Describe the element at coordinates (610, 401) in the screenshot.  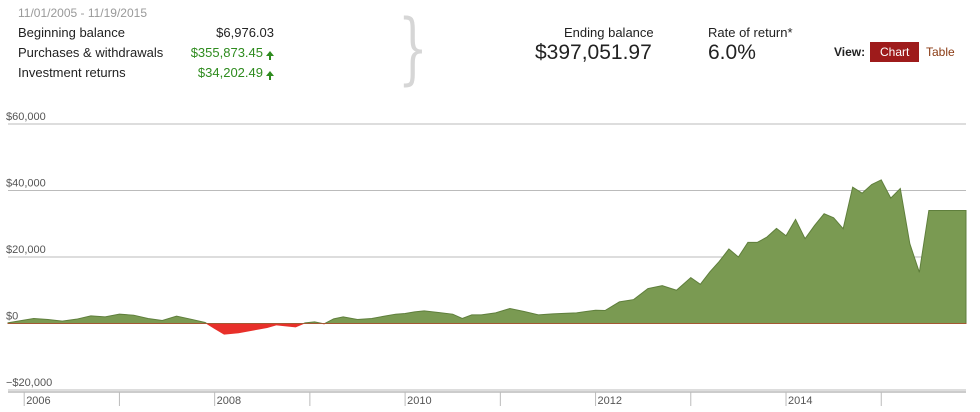
I see `x-tick-label: 2012` at that location.